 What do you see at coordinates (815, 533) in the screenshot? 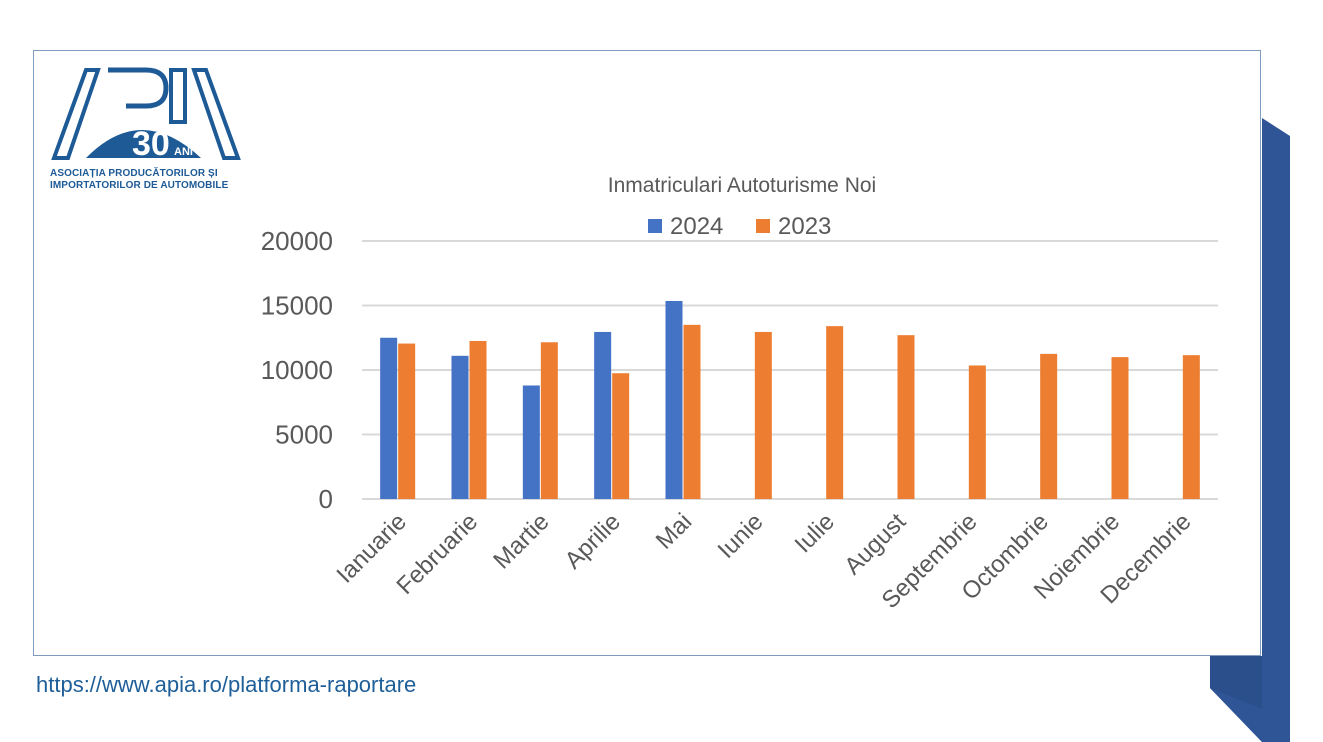
I see `x-tick-label: Iulie` at bounding box center [815, 533].